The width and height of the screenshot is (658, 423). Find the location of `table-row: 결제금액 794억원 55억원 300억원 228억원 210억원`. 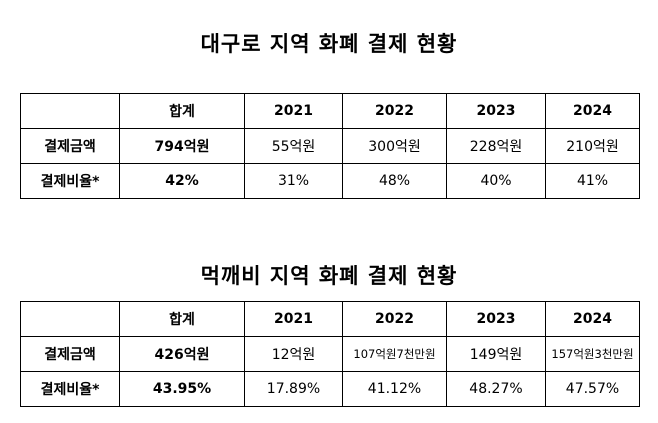

table-row: 결제금액 794억원 55억원 300억원 228억원 210억원 is located at coordinates (330, 146).